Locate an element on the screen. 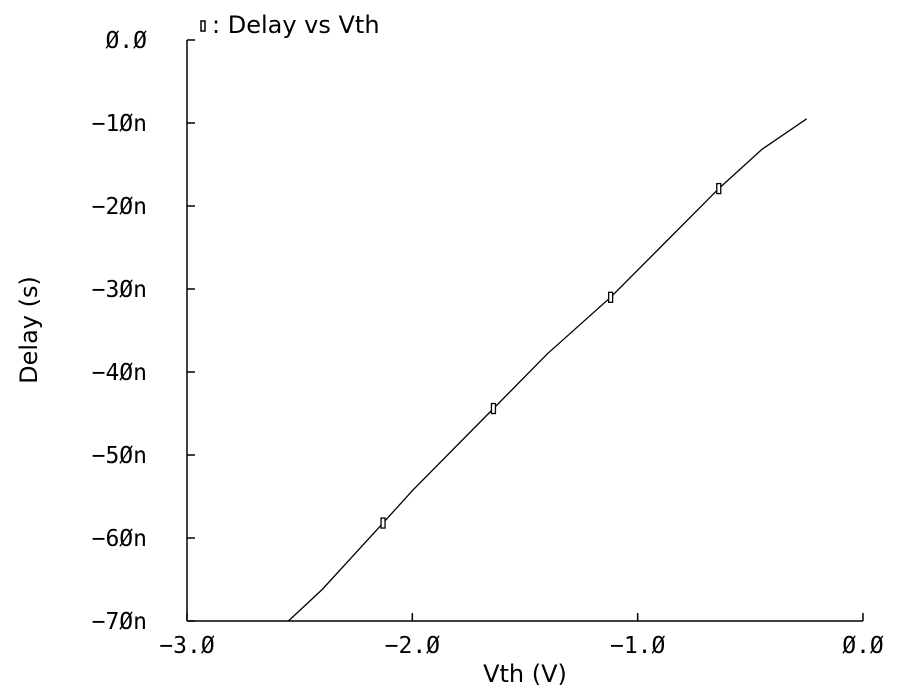  x-tick-label: Ø.Ø is located at coordinates (863, 646).